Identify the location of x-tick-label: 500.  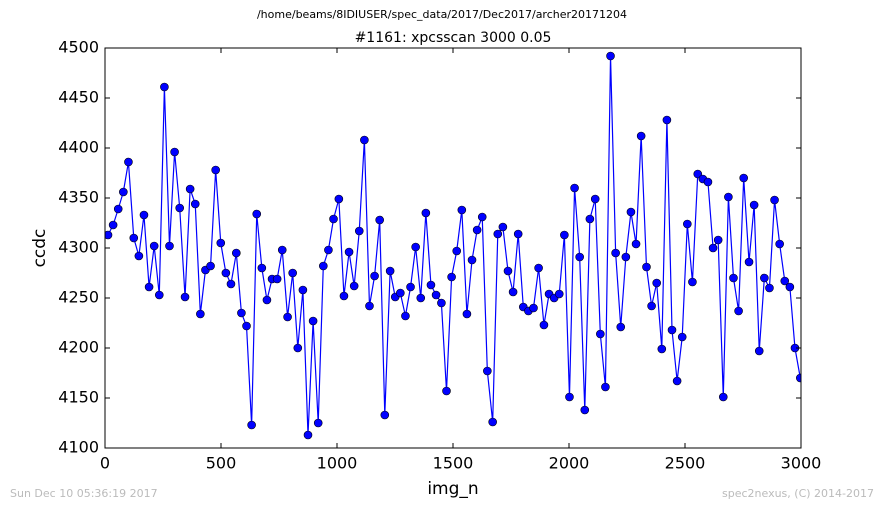
(221, 463).